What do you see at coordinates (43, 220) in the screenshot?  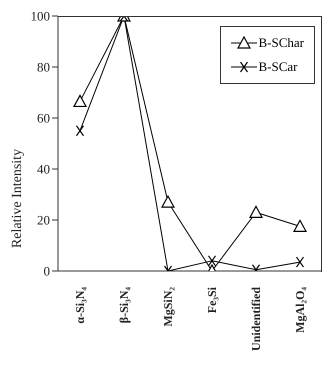 I see `y-tick-label: 20` at bounding box center [43, 220].